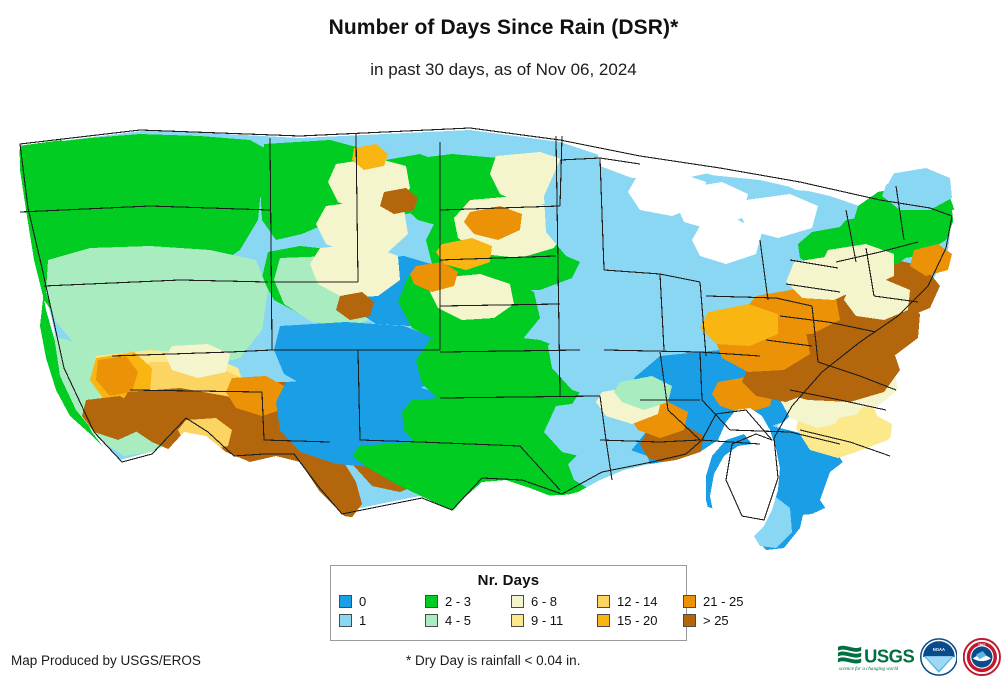  I want to click on legend-label-12-14: 12 - 14, so click(637, 601).